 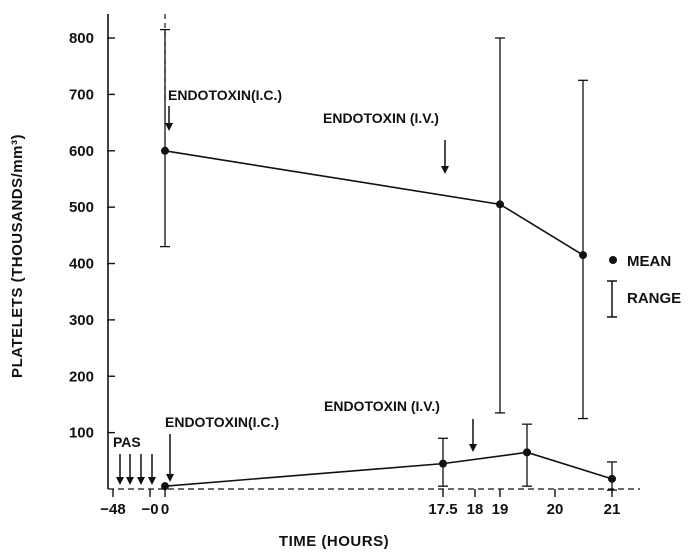 I want to click on x-tick-label: 20, so click(x=555, y=509).